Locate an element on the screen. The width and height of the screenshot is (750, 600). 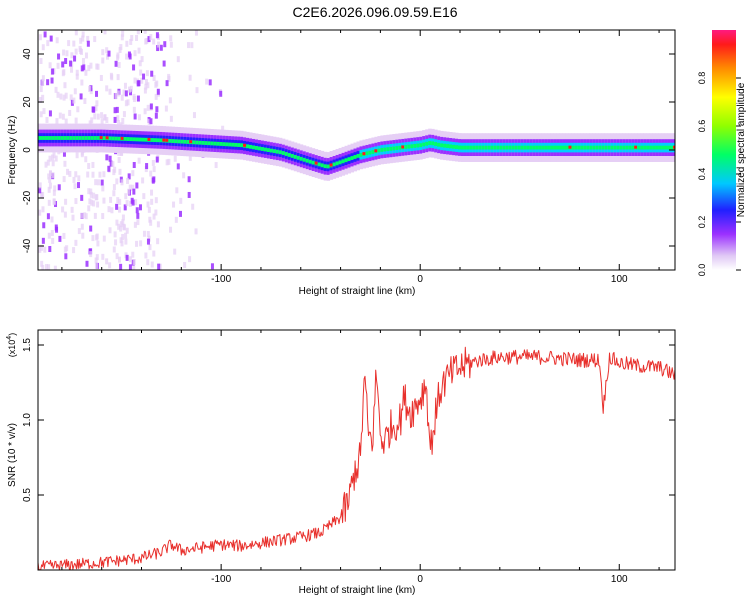
spectrogram-xtick-label: 0 is located at coordinates (420, 279).